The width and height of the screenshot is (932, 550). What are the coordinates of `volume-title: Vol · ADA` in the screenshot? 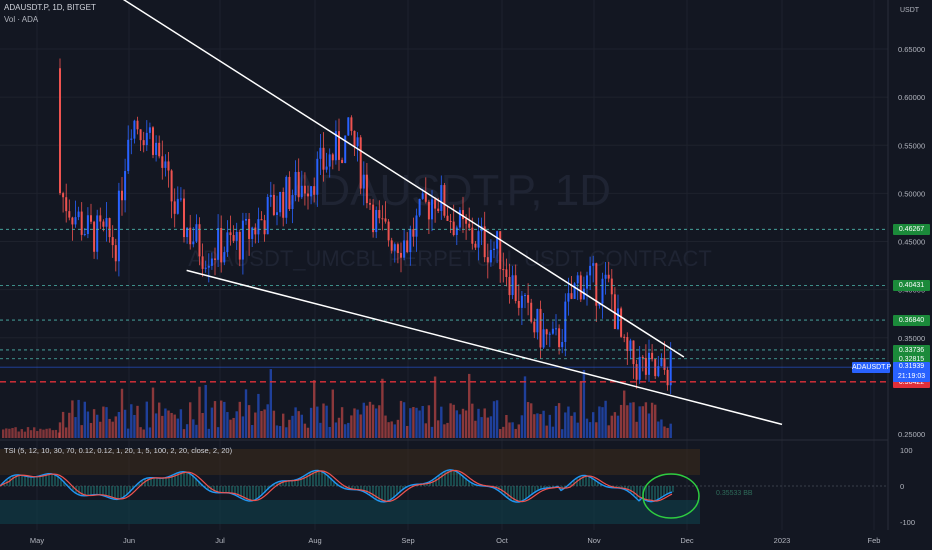 It's located at (21, 19).